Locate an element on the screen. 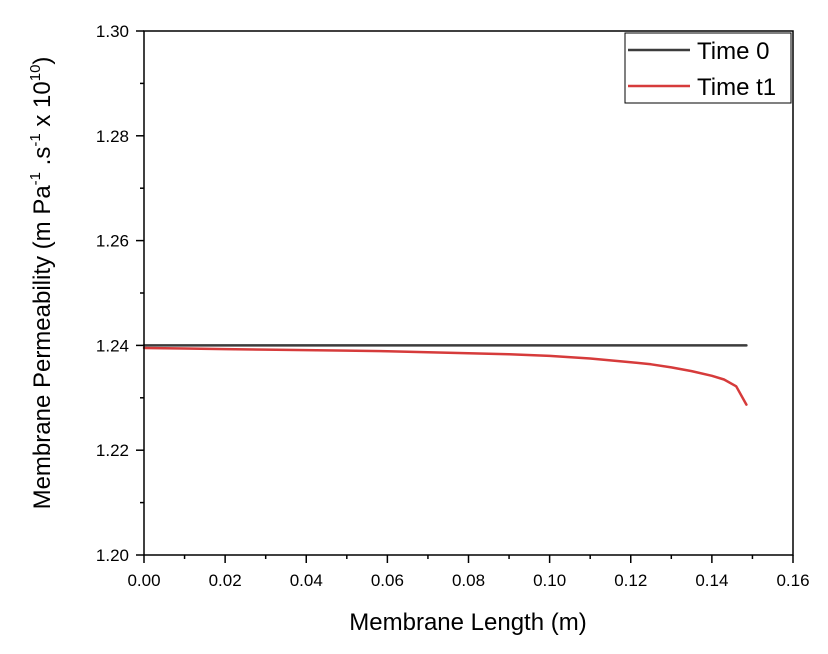  legend-label: Time t1 is located at coordinates (736, 87).